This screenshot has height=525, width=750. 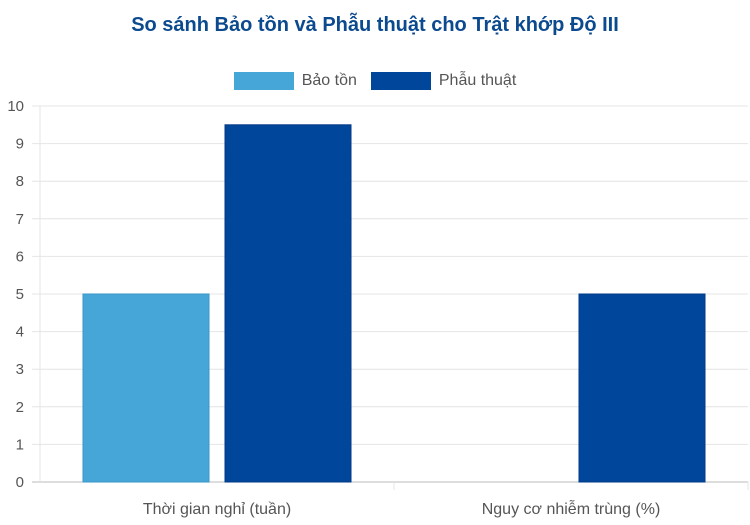 I want to click on legend-label-bao-ton: Bảo tồn, so click(x=329, y=80).